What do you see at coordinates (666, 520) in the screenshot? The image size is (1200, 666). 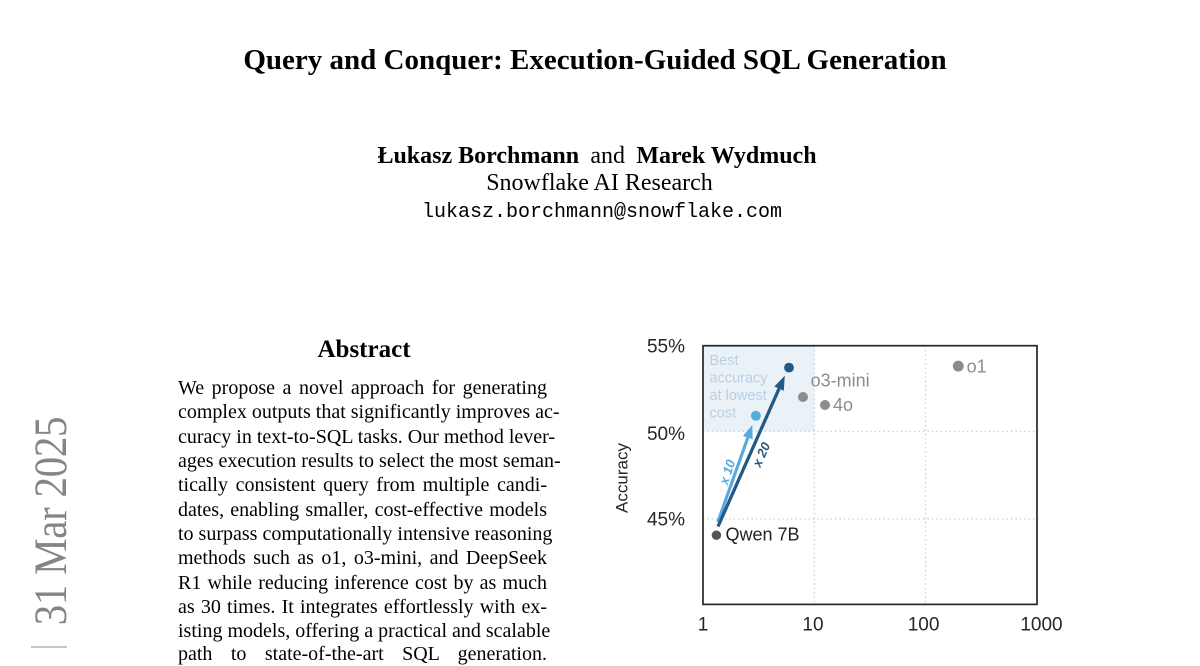 I see `svg-text: 45%` at bounding box center [666, 520].